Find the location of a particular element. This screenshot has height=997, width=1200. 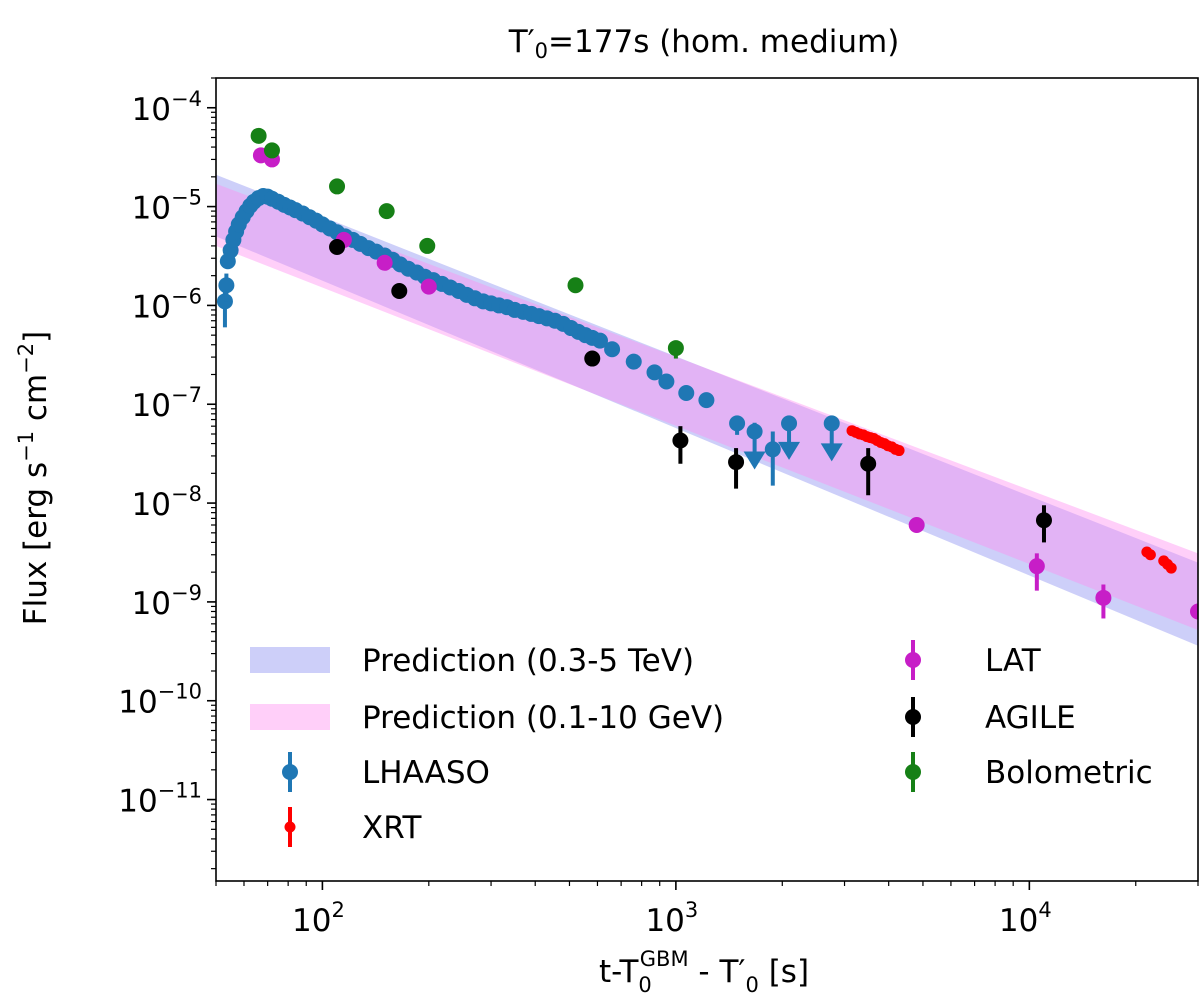

x-axis-ticks: 10² 10³ 10⁴ is located at coordinates (707, 910).